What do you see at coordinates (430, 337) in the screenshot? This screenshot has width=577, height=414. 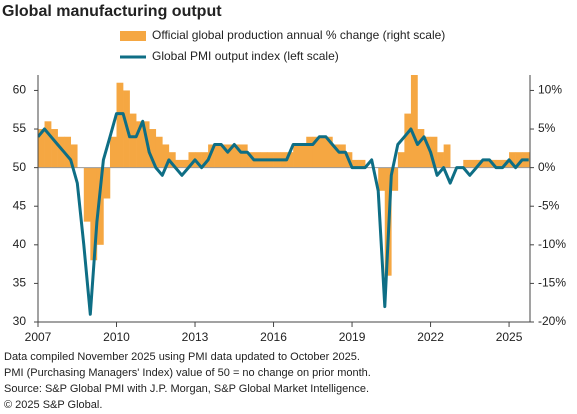 I see `x-tick-label: 2022` at bounding box center [430, 337].